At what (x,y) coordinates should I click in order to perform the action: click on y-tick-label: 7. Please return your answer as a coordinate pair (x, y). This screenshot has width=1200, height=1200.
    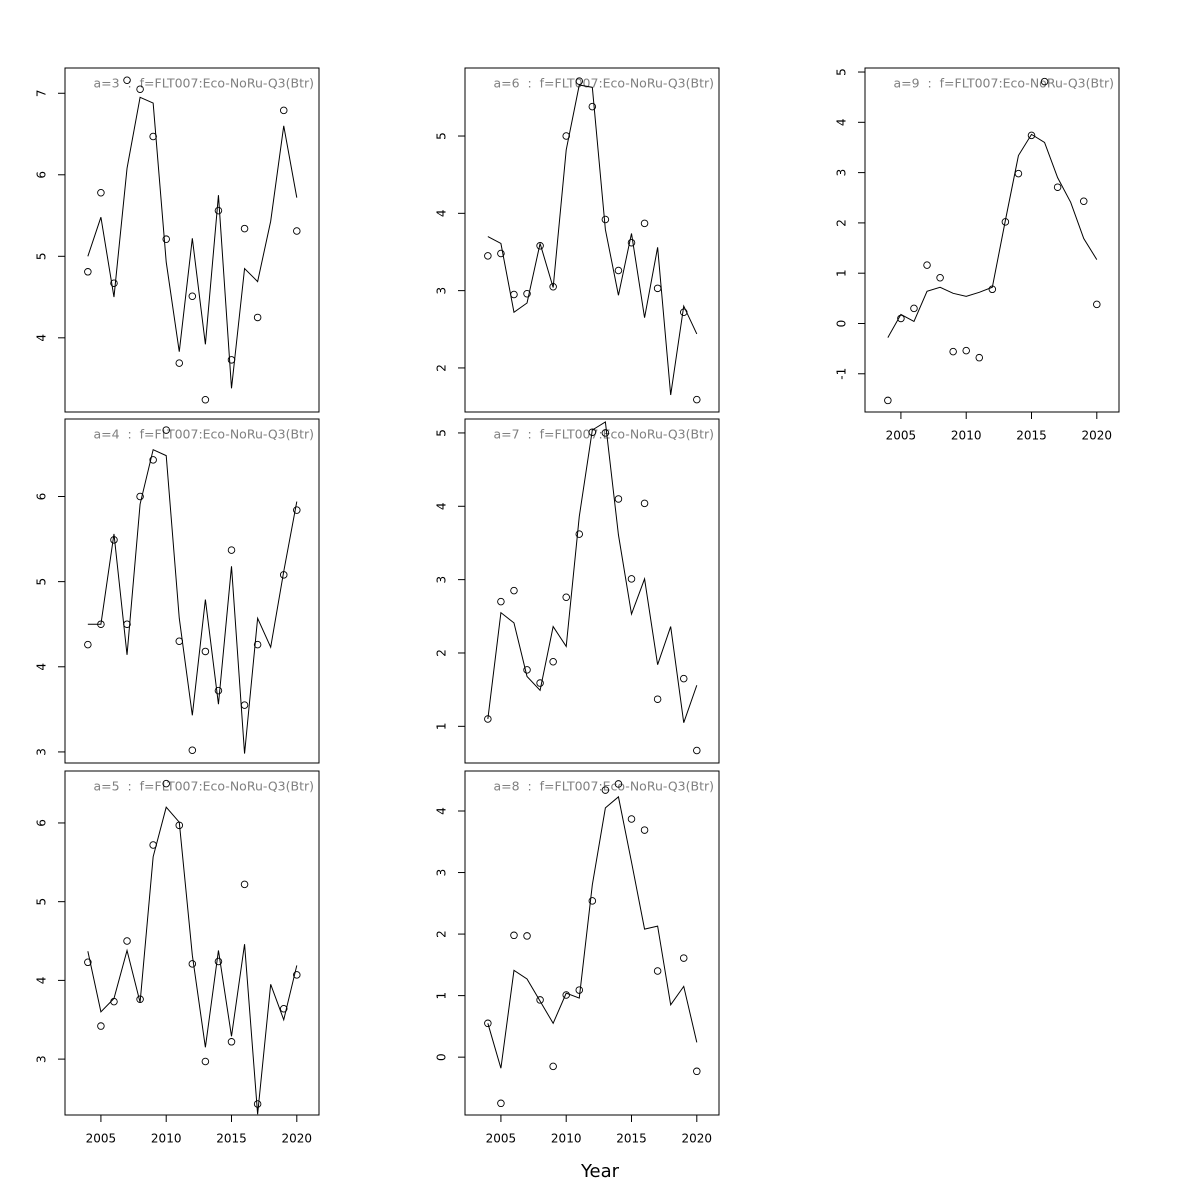
    Looking at the image, I should click on (42, 93).